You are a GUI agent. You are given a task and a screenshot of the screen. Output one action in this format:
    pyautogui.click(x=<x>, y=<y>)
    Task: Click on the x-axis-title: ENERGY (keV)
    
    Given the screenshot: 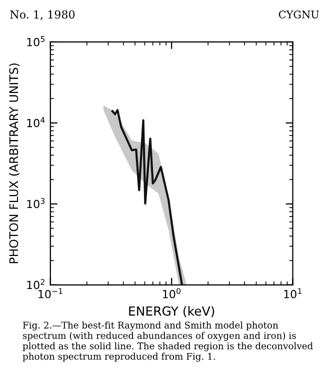 What is the action you would take?
    pyautogui.click(x=171, y=312)
    